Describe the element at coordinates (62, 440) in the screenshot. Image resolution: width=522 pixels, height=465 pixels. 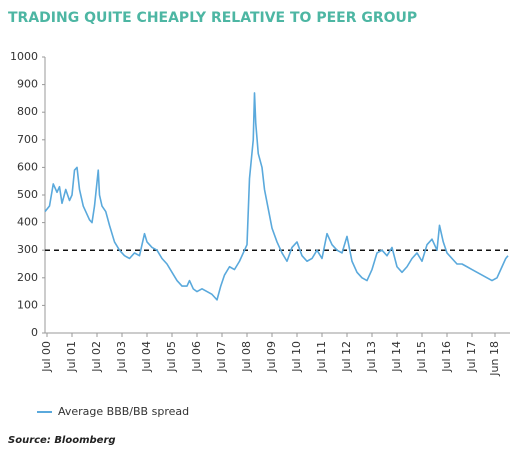
I see `source: Source: Bloomberg` at that location.